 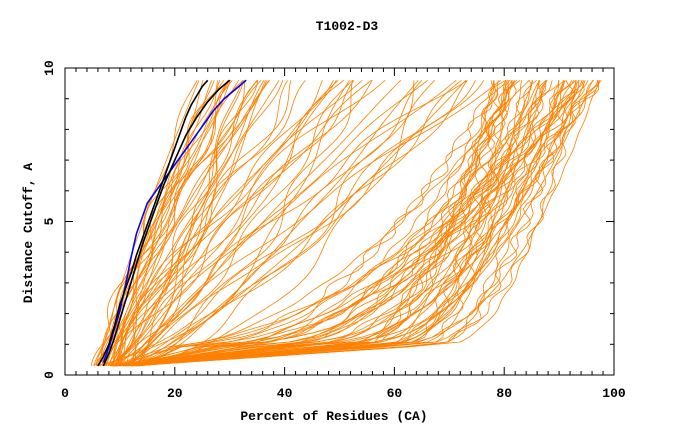 What do you see at coordinates (347, 26) in the screenshot?
I see `chart-title: T1002-D3` at bounding box center [347, 26].